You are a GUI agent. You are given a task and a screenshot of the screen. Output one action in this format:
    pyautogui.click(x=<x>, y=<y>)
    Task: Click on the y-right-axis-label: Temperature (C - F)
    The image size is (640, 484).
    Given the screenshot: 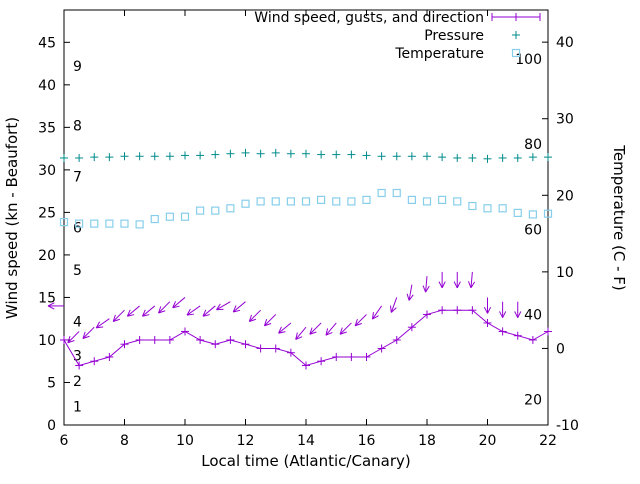 What is the action you would take?
    pyautogui.click(x=619, y=217)
    